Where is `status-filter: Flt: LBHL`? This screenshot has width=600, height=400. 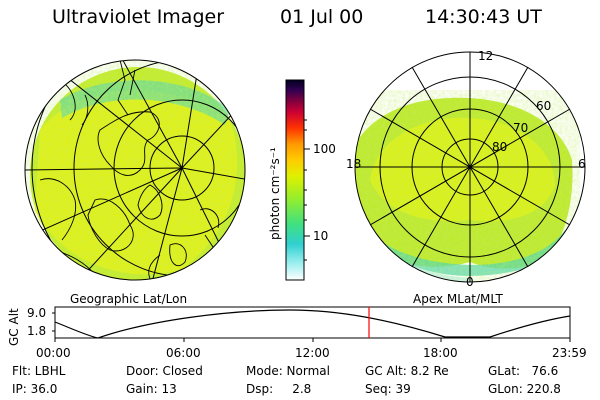
status-filter: Flt: LBHL is located at coordinates (39, 371).